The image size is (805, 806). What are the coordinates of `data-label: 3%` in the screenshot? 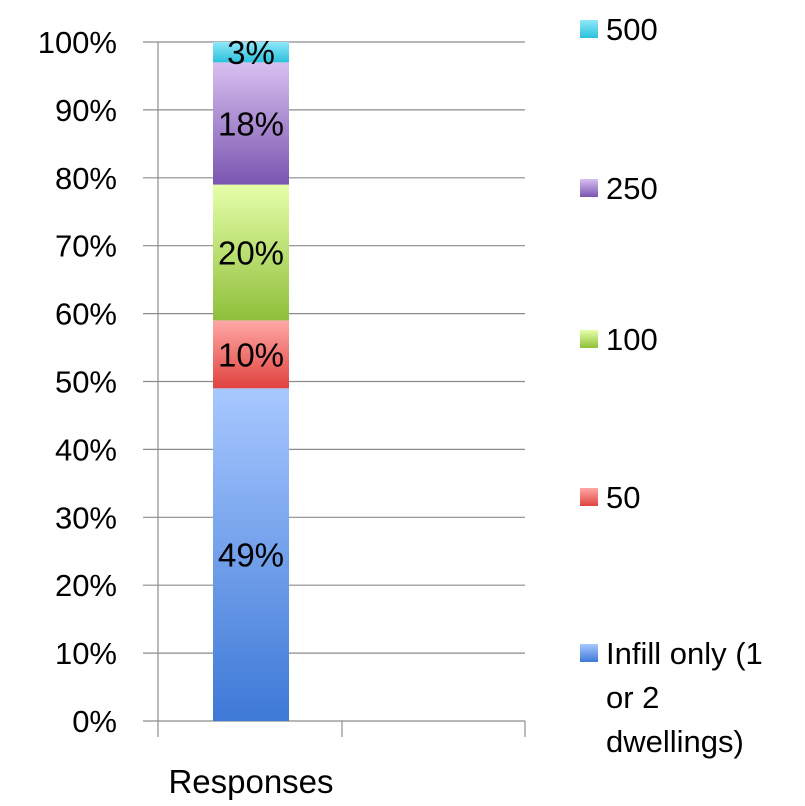 It's located at (251, 52).